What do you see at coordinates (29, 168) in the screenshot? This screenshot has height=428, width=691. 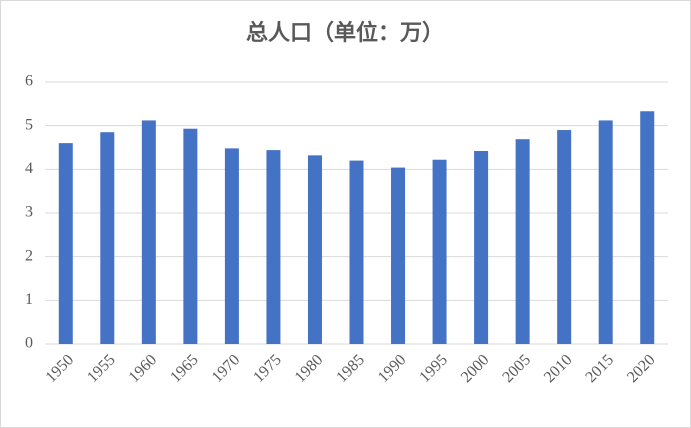 I see `y-tick-label: 4` at bounding box center [29, 168].